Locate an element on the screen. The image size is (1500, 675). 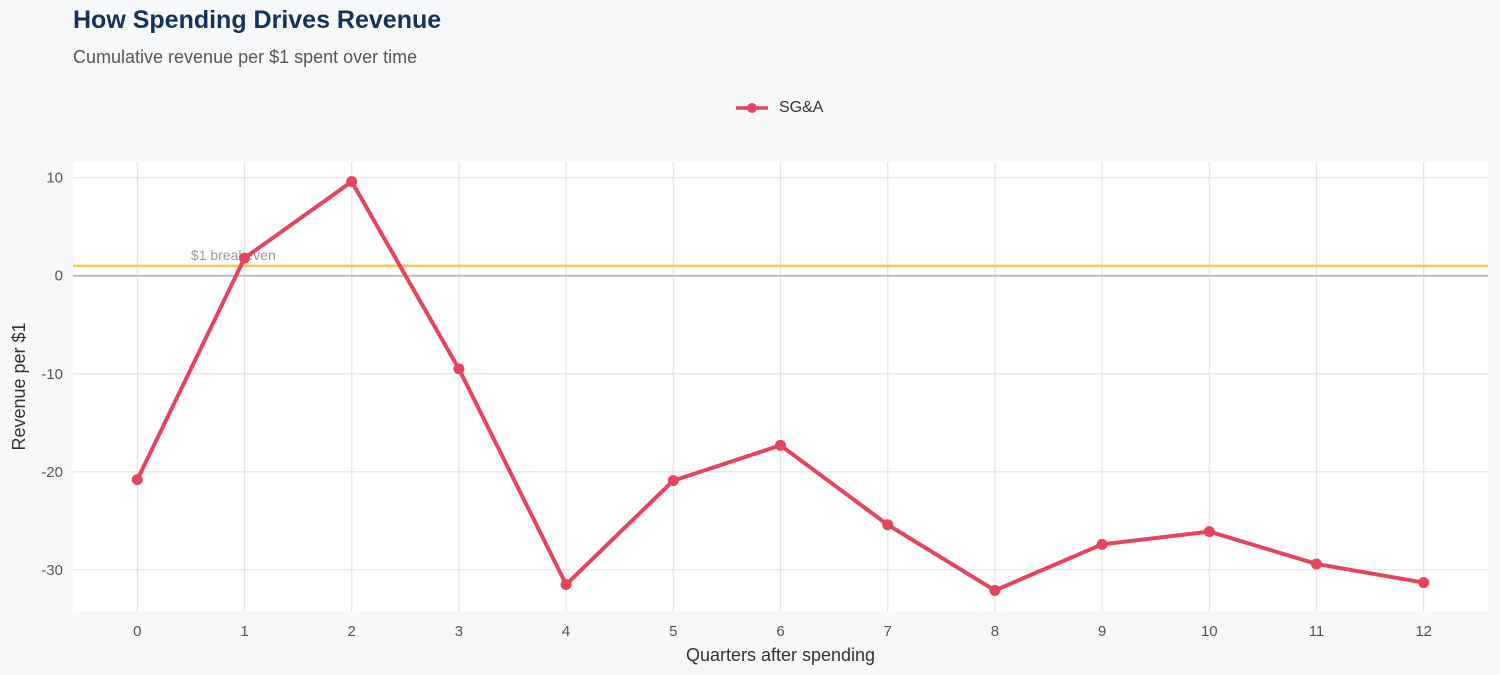
x-tick-label: 4 is located at coordinates (566, 631).